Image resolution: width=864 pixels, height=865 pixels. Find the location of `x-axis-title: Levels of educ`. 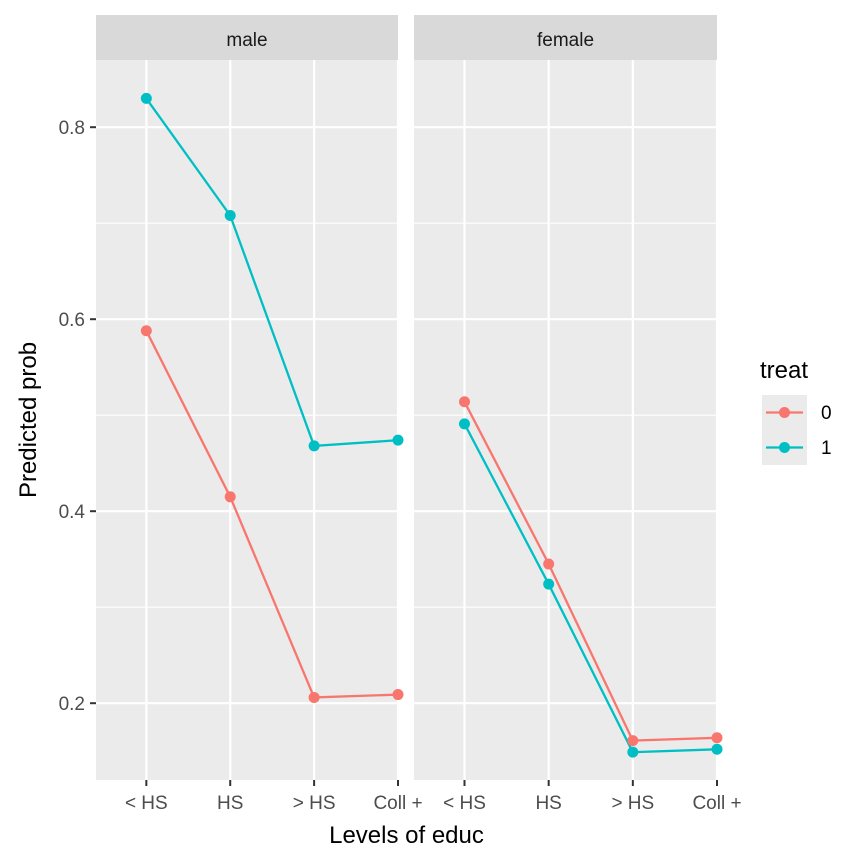

x-axis-title: Levels of educ is located at coordinates (406, 835).